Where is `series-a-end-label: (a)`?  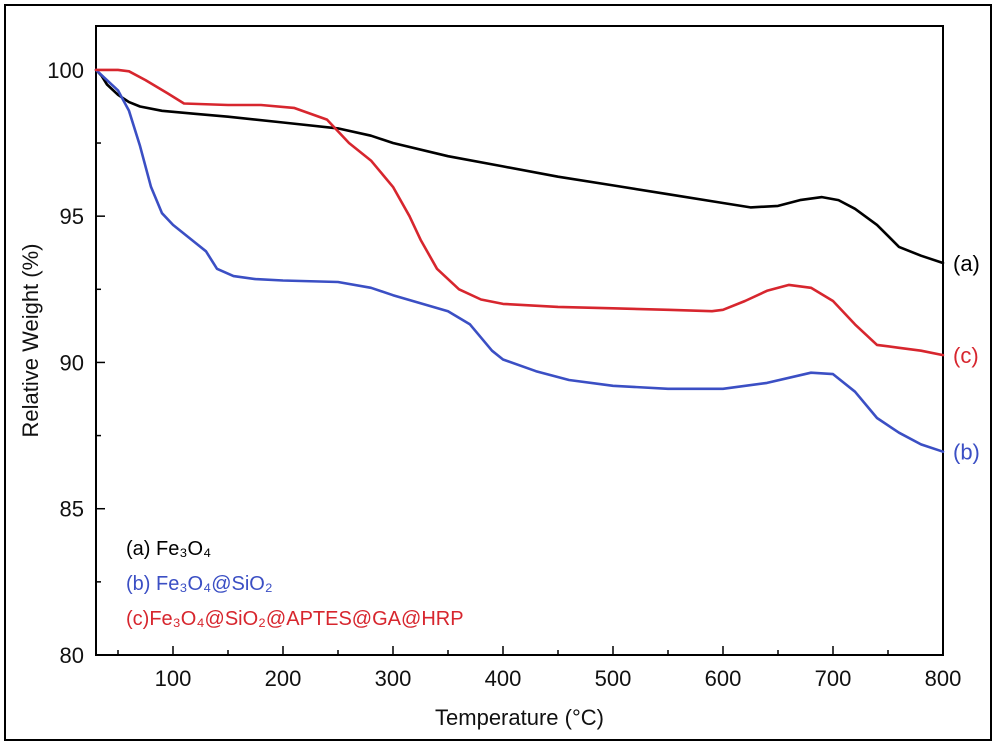
series-a-end-label: (a) is located at coordinates (966, 263).